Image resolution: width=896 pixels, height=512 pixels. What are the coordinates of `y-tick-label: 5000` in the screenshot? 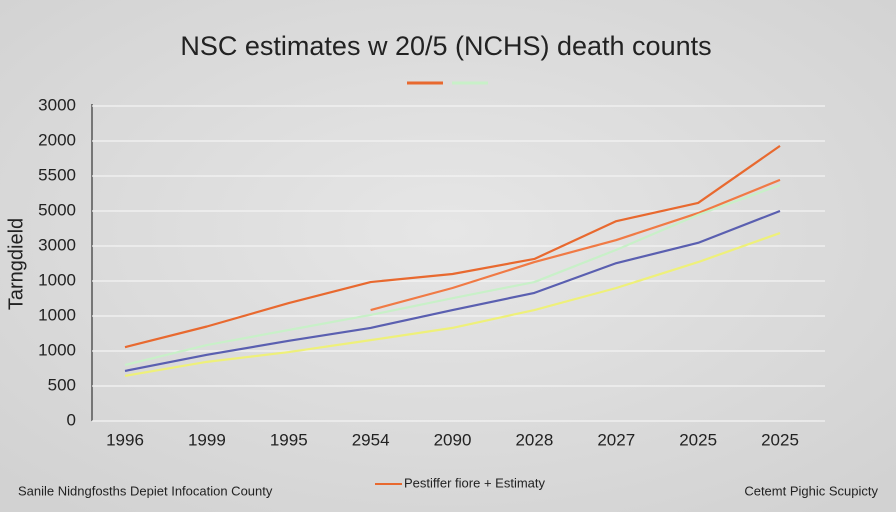 It's located at (57, 209).